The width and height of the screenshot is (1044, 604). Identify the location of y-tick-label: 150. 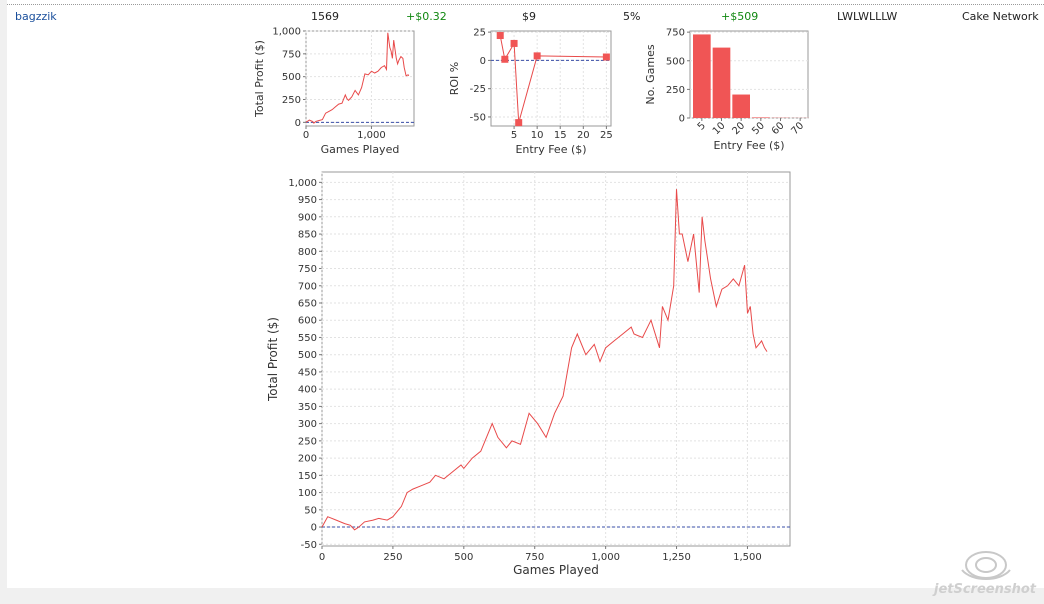
(307, 476).